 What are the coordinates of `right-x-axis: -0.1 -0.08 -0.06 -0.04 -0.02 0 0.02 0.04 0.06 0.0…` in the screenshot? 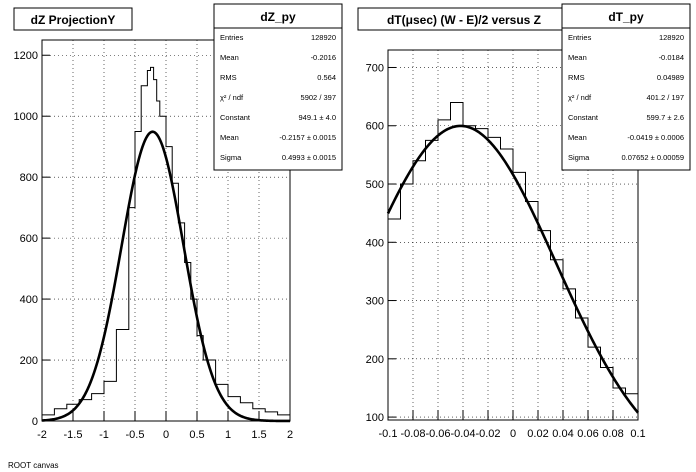 It's located at (512, 425).